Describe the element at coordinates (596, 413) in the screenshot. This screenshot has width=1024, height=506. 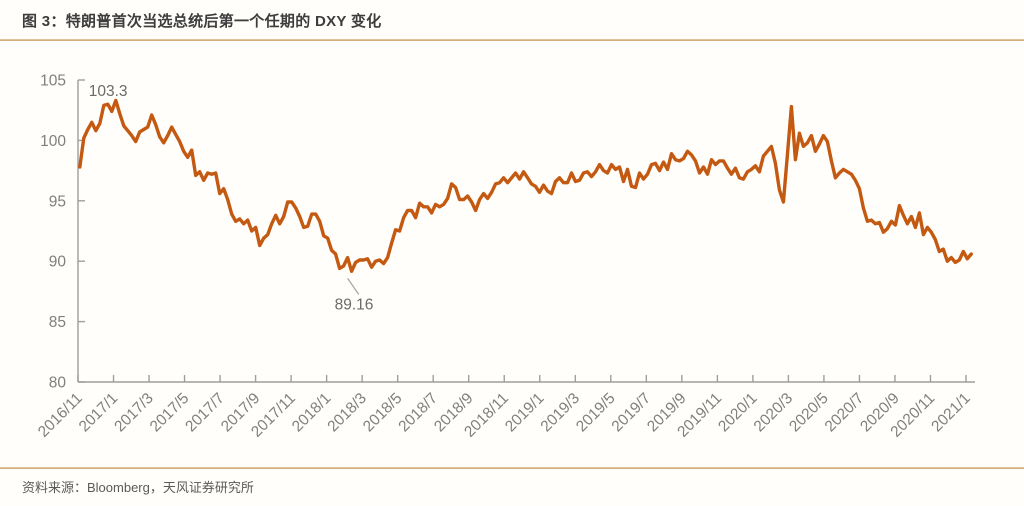
I see `x-tick-label: 2019/5` at that location.